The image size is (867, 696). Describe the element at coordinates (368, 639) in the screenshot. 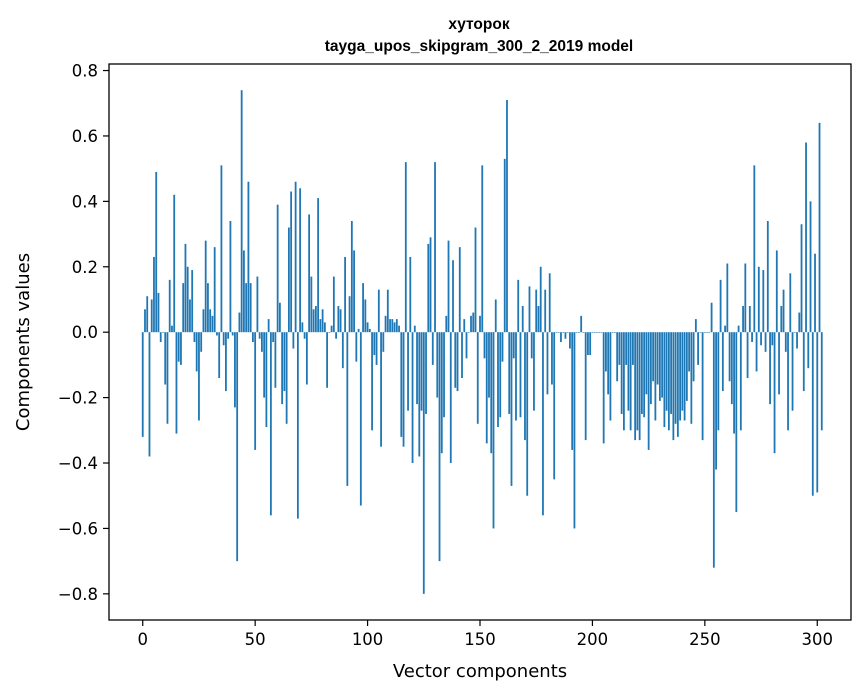

I see `x-tick-label: 100` at that location.